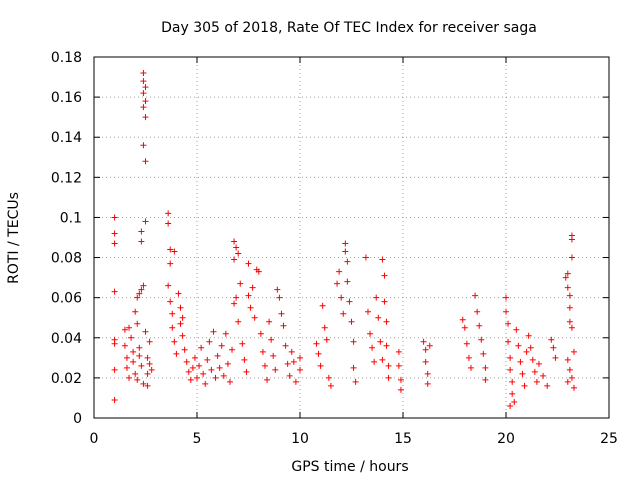 The image size is (640, 480). I want to click on y-tick-label: 0.1, so click(71, 218).